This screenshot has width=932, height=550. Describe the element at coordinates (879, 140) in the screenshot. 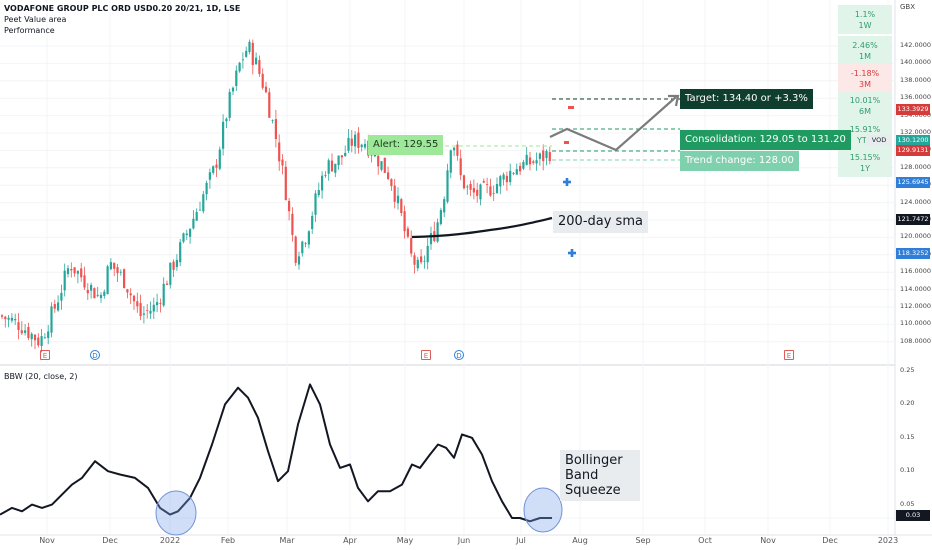

I see `vod-symbol-tag: VOD` at that location.